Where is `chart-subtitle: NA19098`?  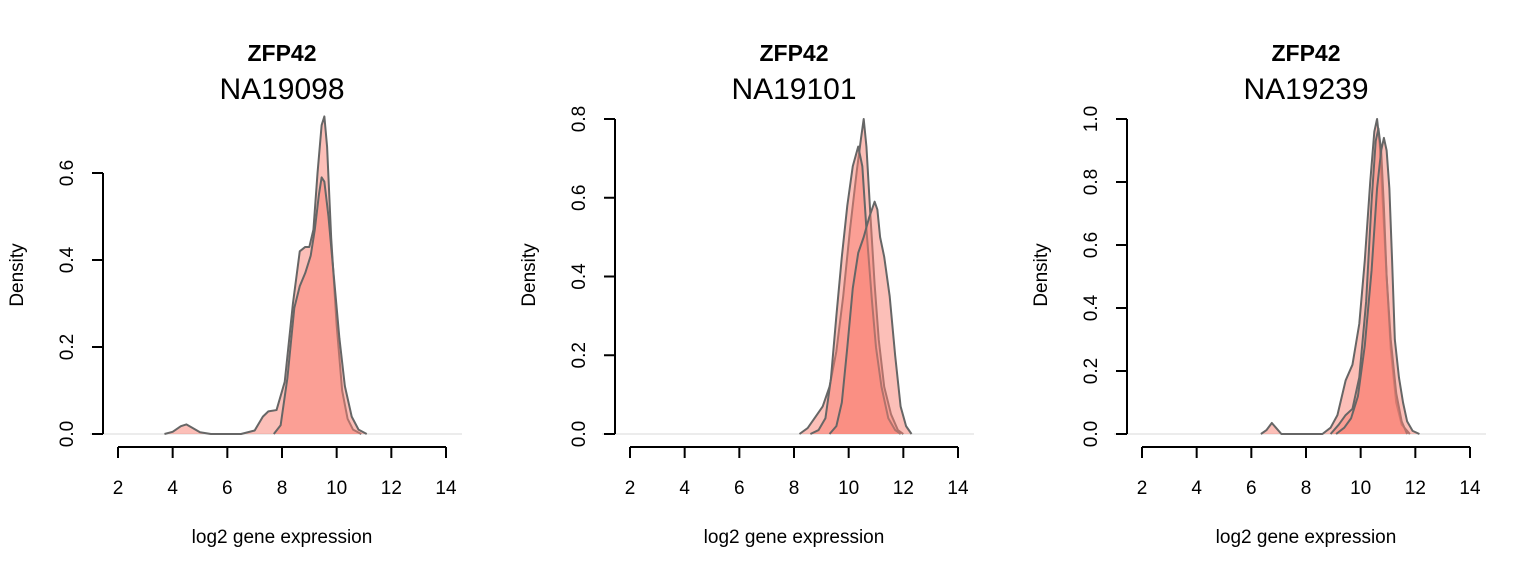
chart-subtitle: NA19098 is located at coordinates (281, 89).